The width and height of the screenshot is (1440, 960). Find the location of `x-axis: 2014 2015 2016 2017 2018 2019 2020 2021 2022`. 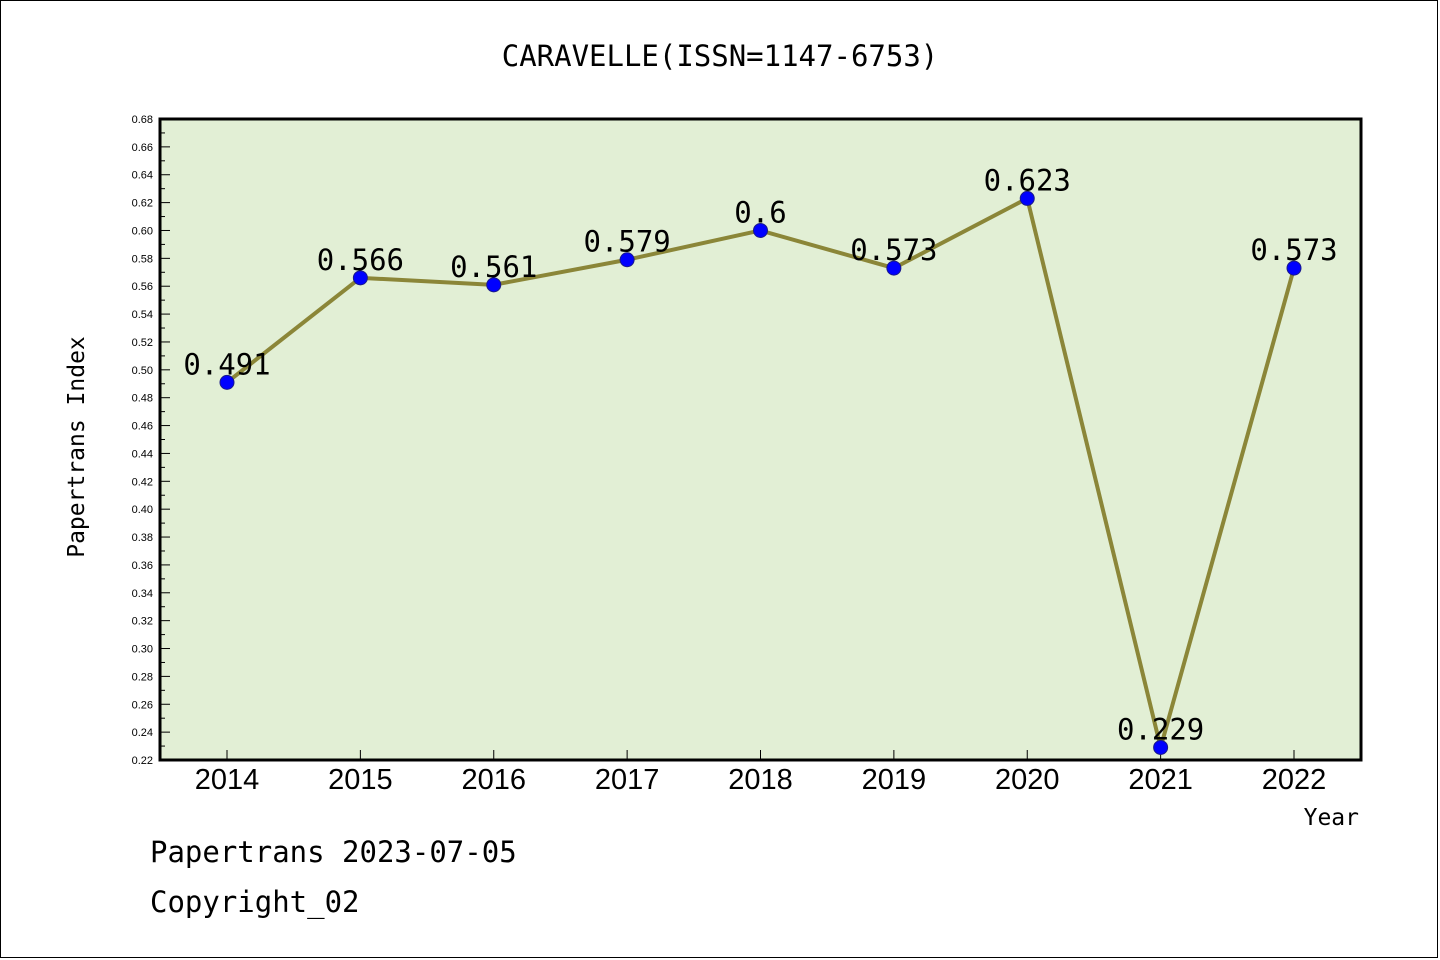

x-axis: 2014 2015 2016 2017 2018 2019 2020 2021 2022 is located at coordinates (761, 773).